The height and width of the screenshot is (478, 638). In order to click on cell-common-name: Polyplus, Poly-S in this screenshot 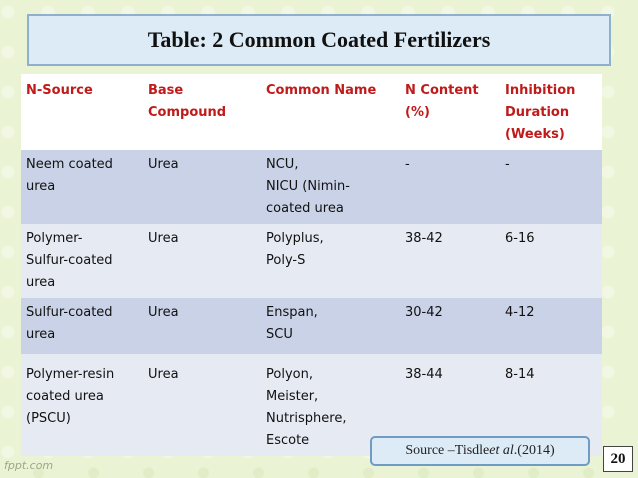, I will do `click(330, 261)`.